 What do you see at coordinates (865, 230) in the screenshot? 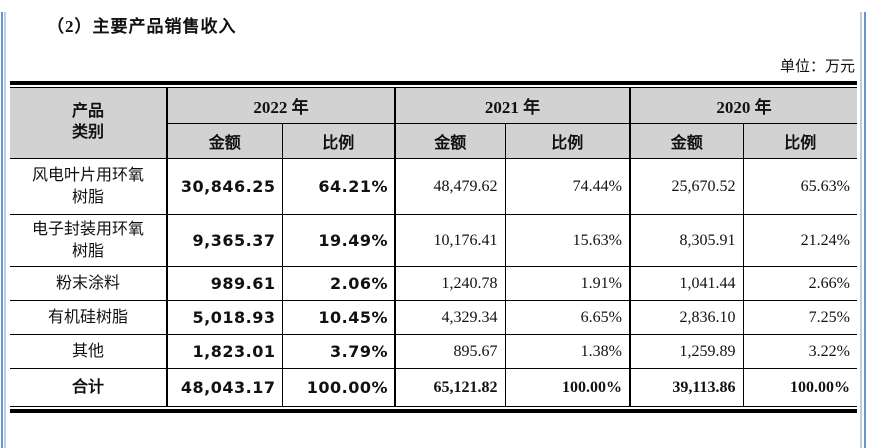
I see `page-border-right` at bounding box center [865, 230].